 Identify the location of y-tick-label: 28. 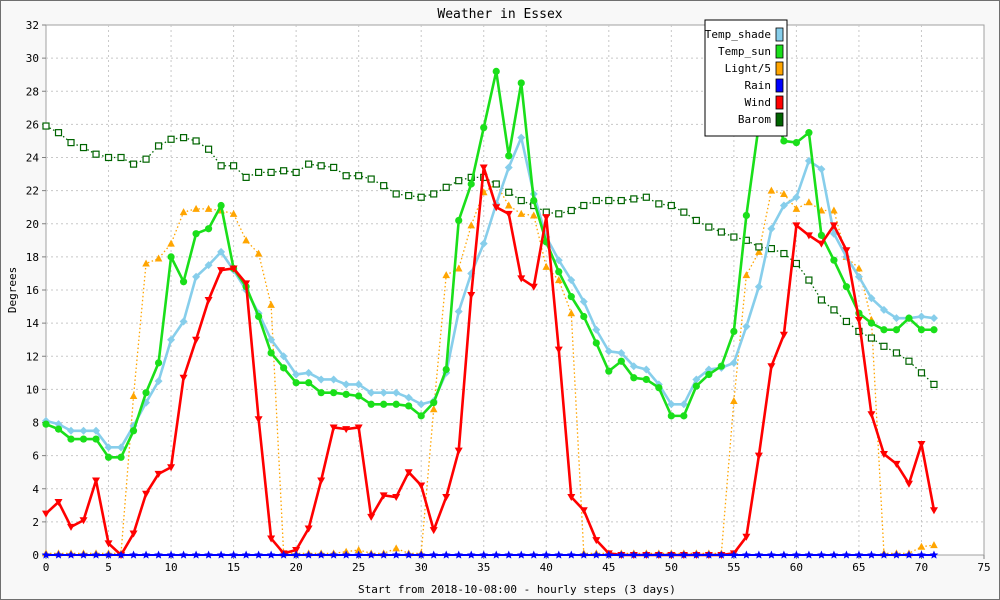
(32, 91).